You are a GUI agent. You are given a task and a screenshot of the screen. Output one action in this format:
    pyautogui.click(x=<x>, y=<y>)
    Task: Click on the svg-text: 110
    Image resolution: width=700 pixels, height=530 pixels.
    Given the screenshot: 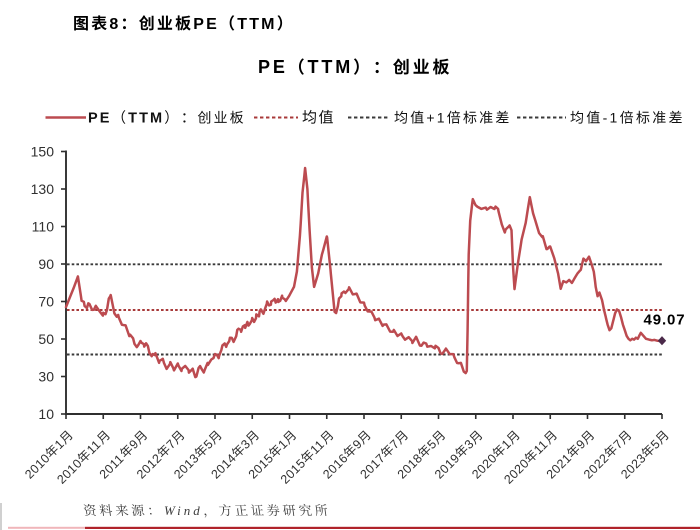 What is the action you would take?
    pyautogui.click(x=43, y=227)
    